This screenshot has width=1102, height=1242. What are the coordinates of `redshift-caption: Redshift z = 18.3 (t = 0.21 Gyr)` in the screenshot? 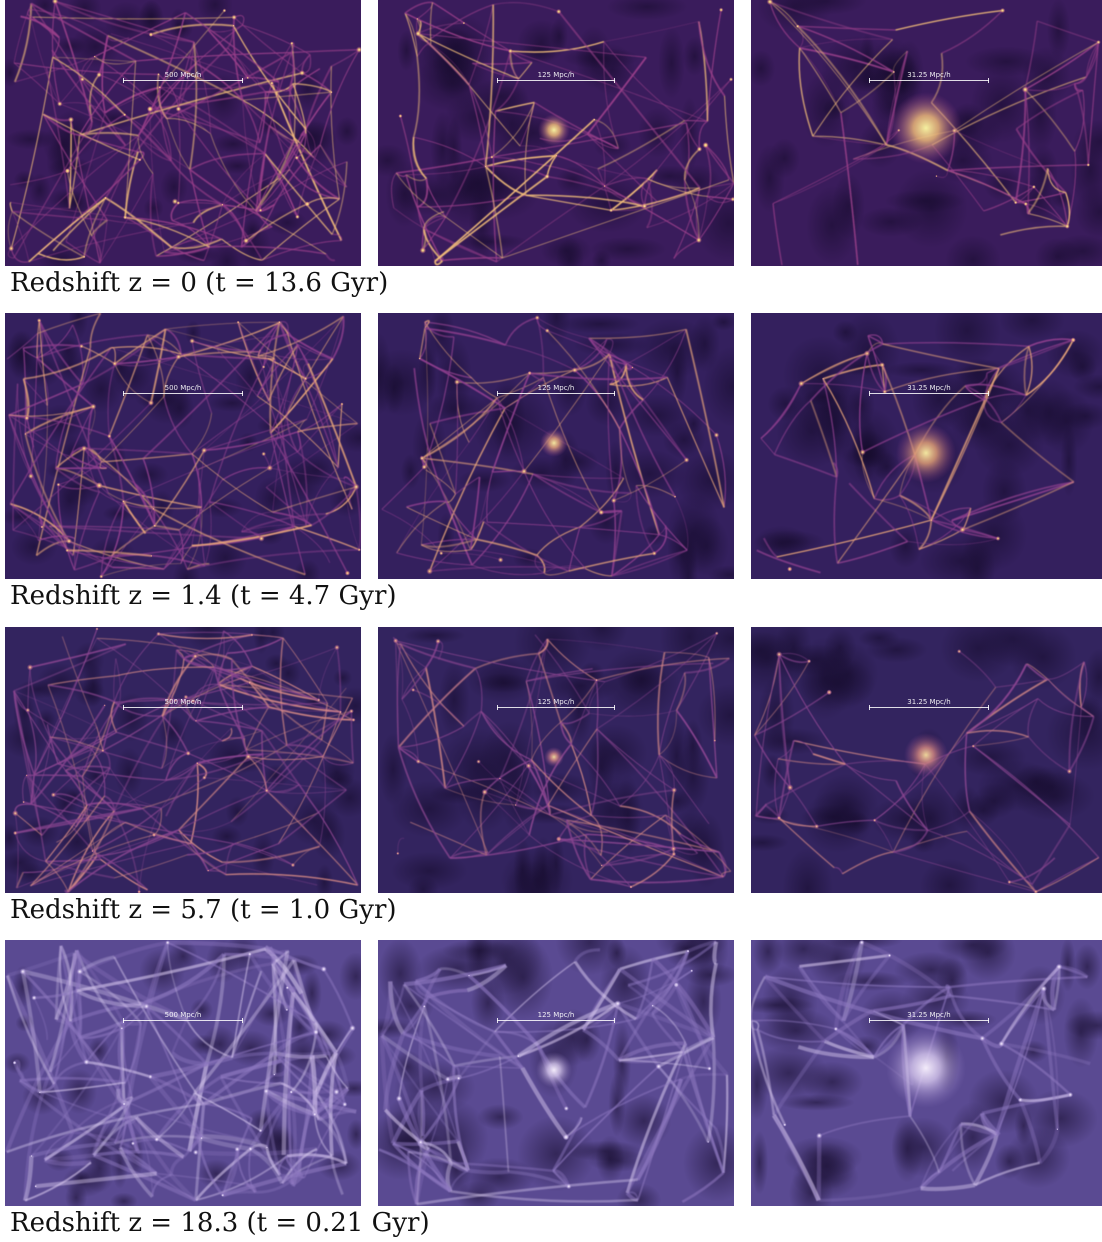 It's located at (220, 1223).